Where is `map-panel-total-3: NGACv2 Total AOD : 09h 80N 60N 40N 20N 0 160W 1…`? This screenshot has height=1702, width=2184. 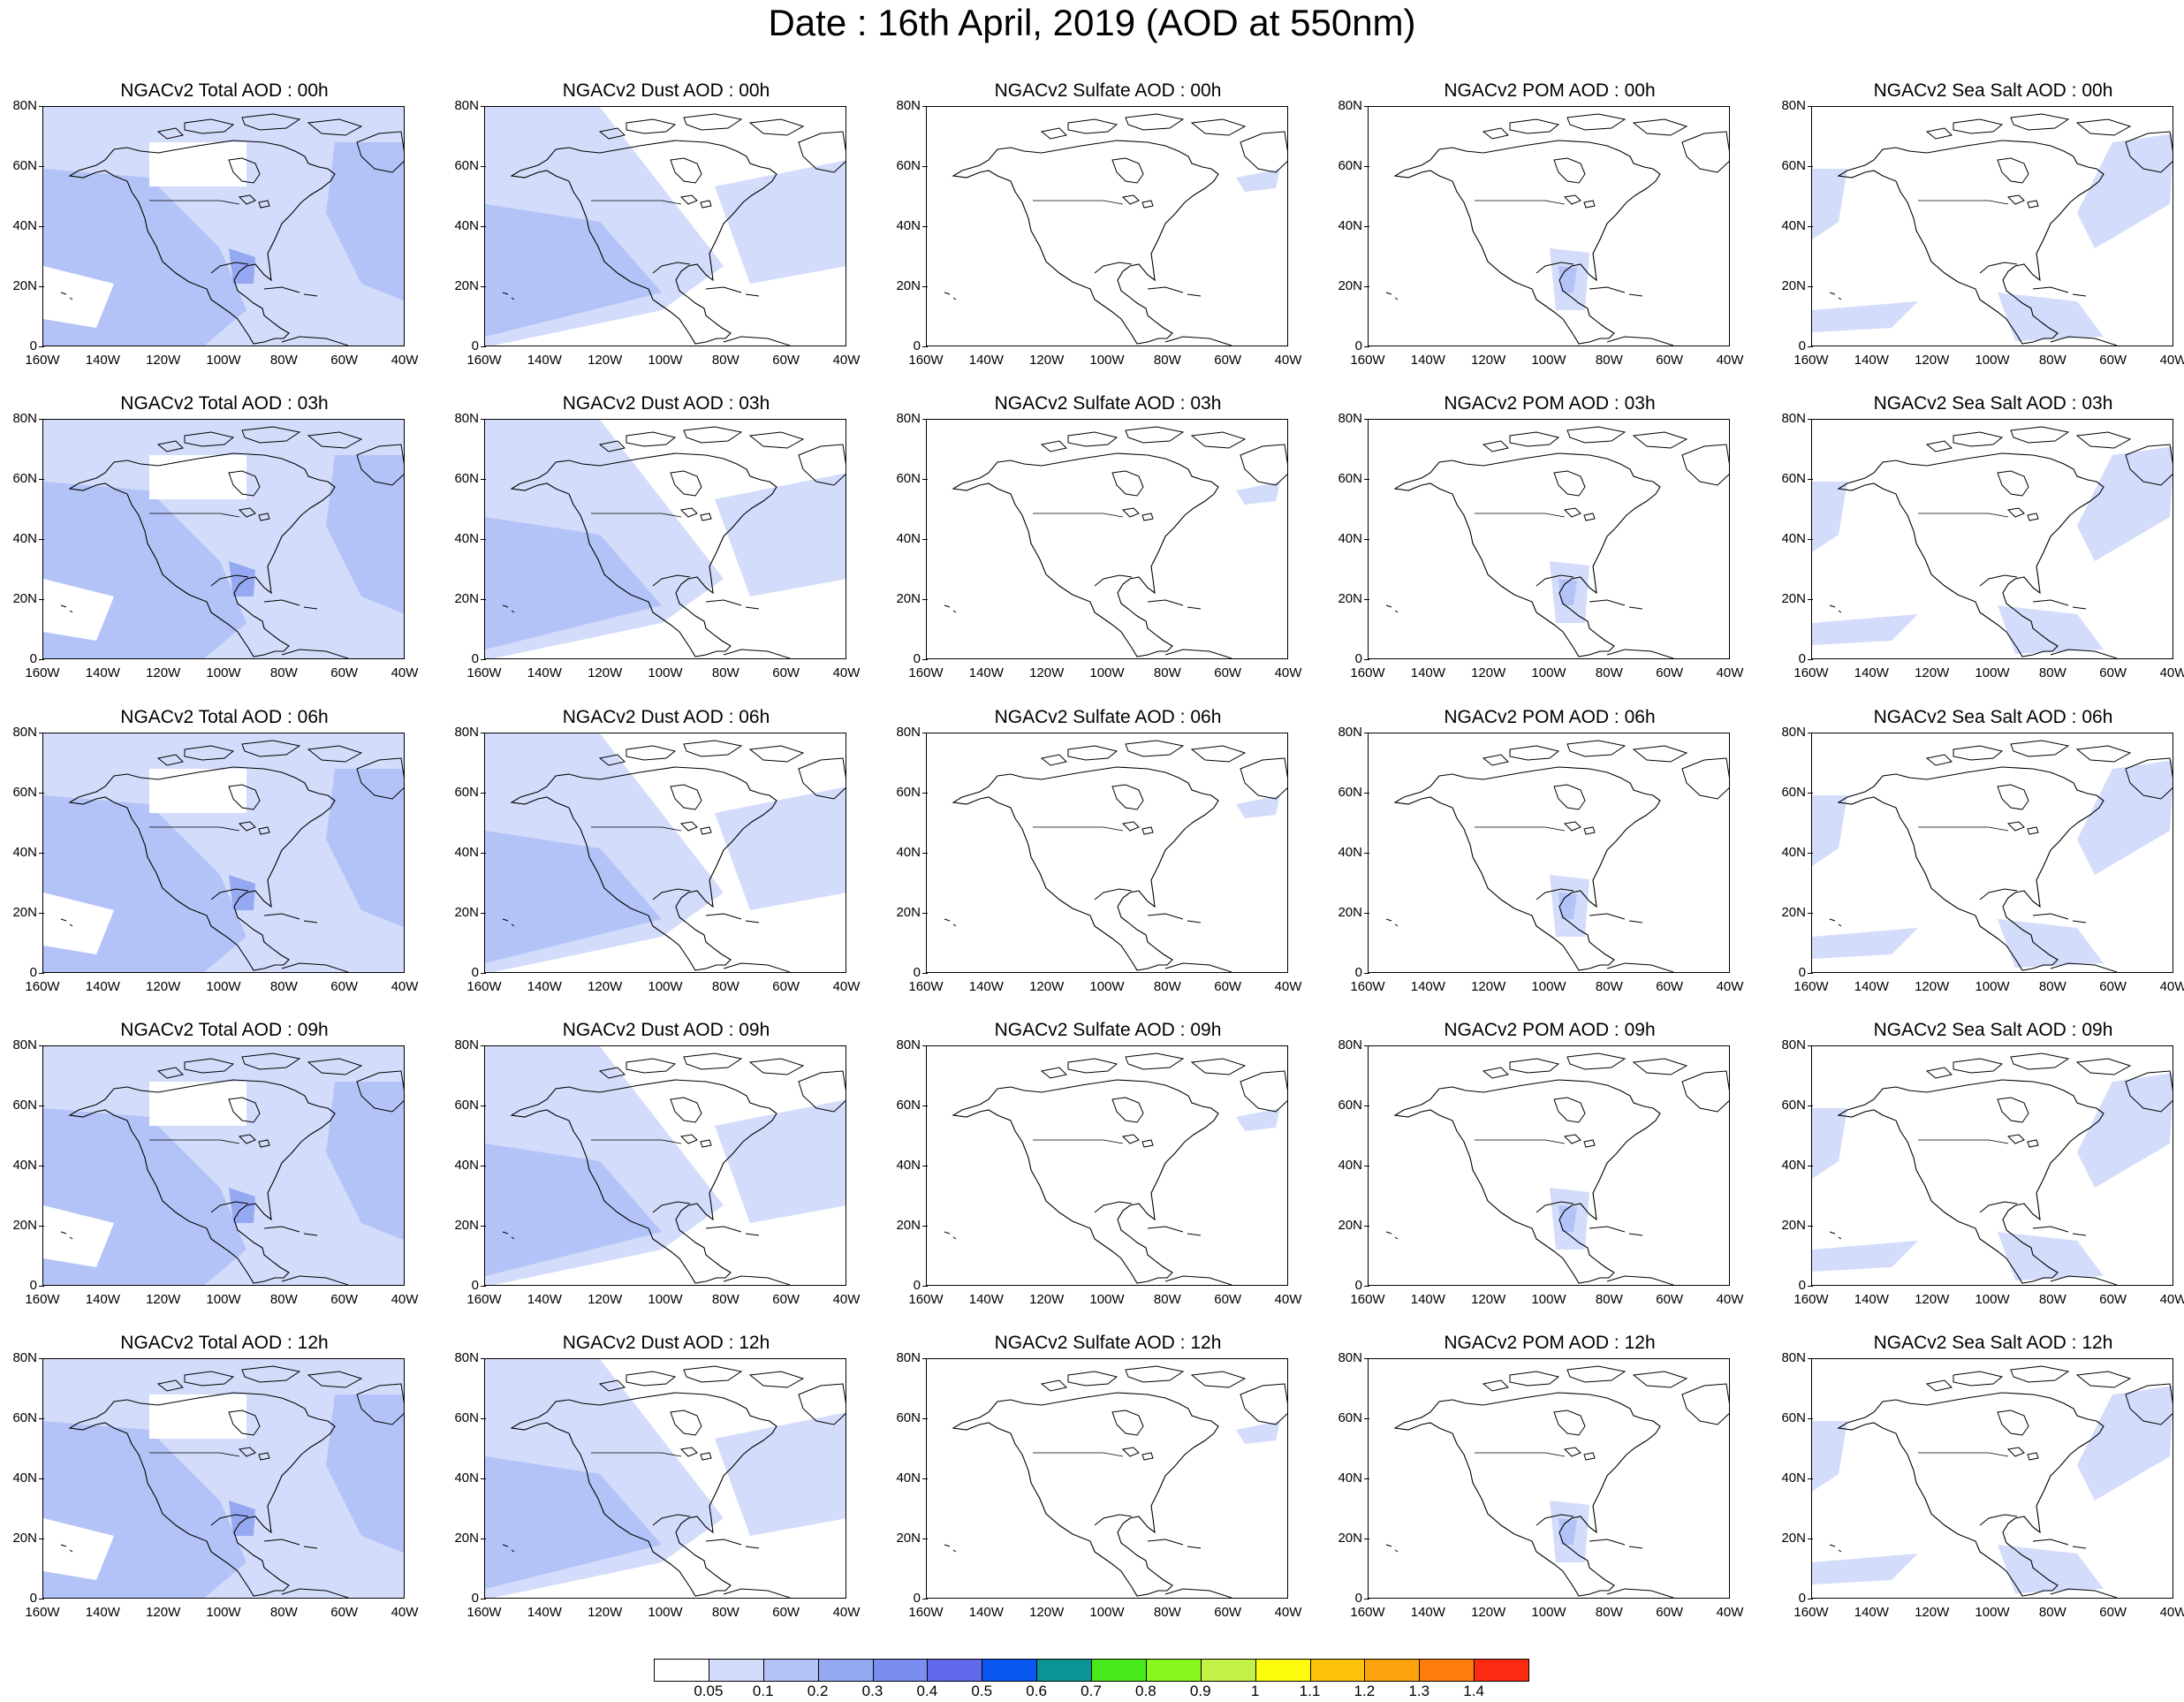
map-panel-total-3: NGACv2 Total AOD : 09h 80N 60N 40N 20N 0 160W 1… is located at coordinates (209, 1169).